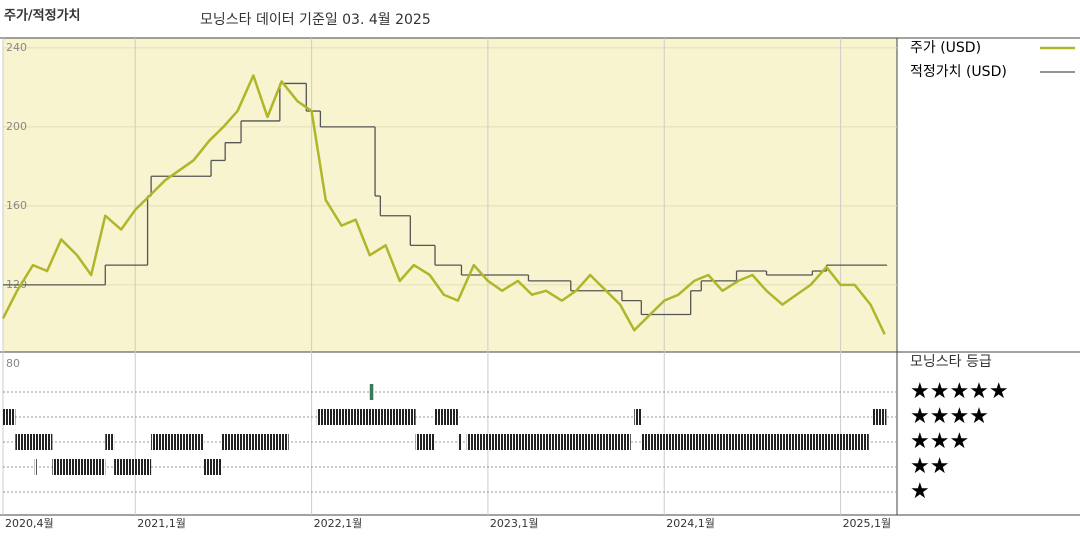 The height and width of the screenshot is (540, 1080). I want to click on rating-label: ★★, so click(929, 466).